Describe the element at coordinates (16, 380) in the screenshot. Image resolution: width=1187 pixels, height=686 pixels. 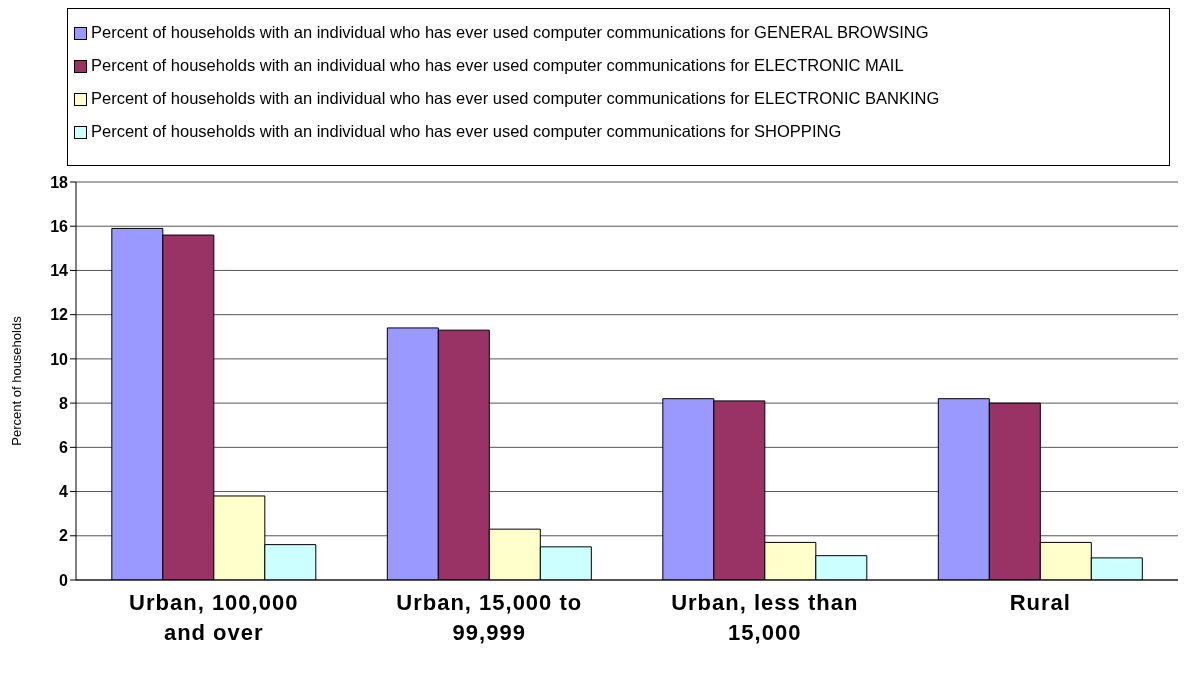
I see `y-axis-title: Percent of households` at that location.